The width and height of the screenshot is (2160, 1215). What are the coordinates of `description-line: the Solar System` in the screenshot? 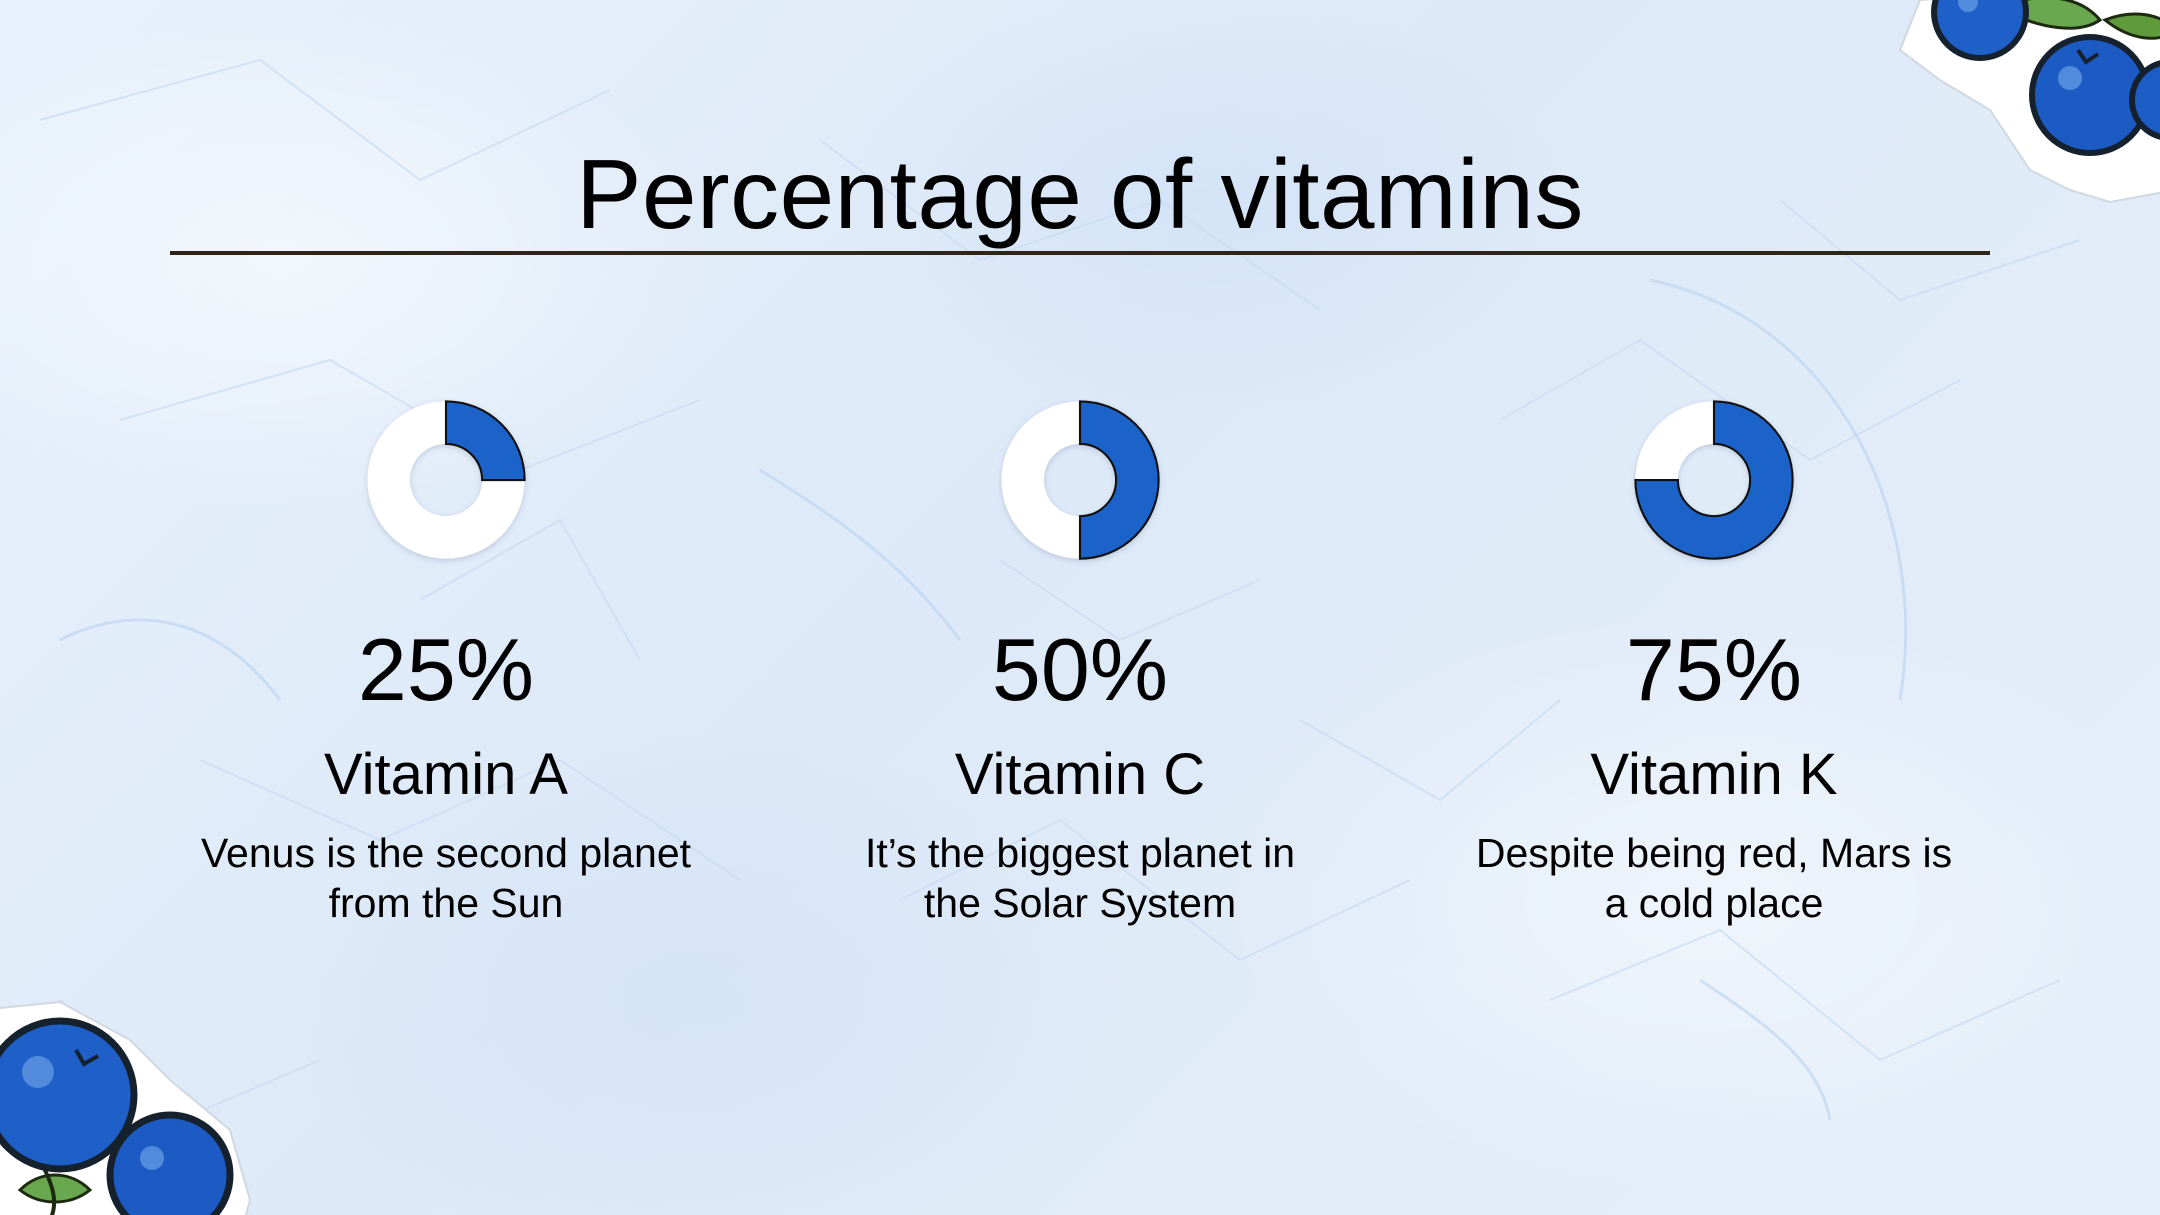 It's located at (1080, 903).